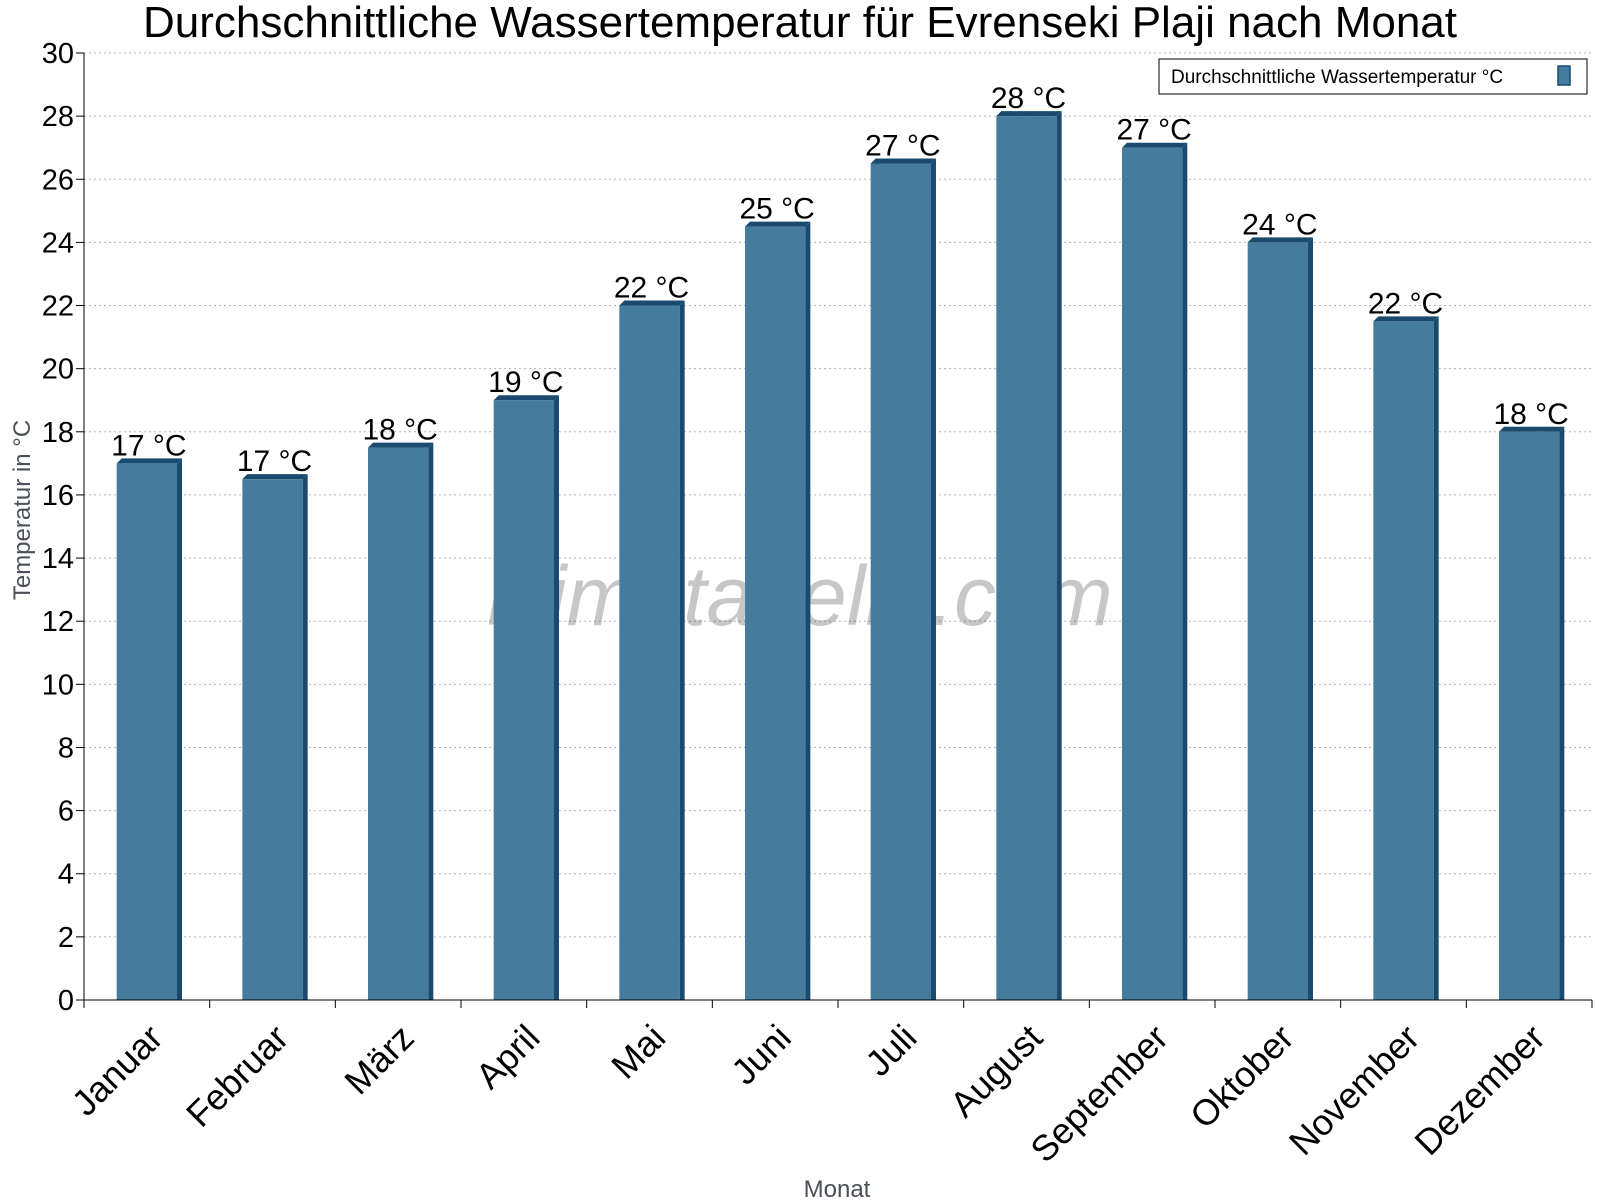 The height and width of the screenshot is (1200, 1600). I want to click on x-tick-label: Mai, so click(638, 1052).